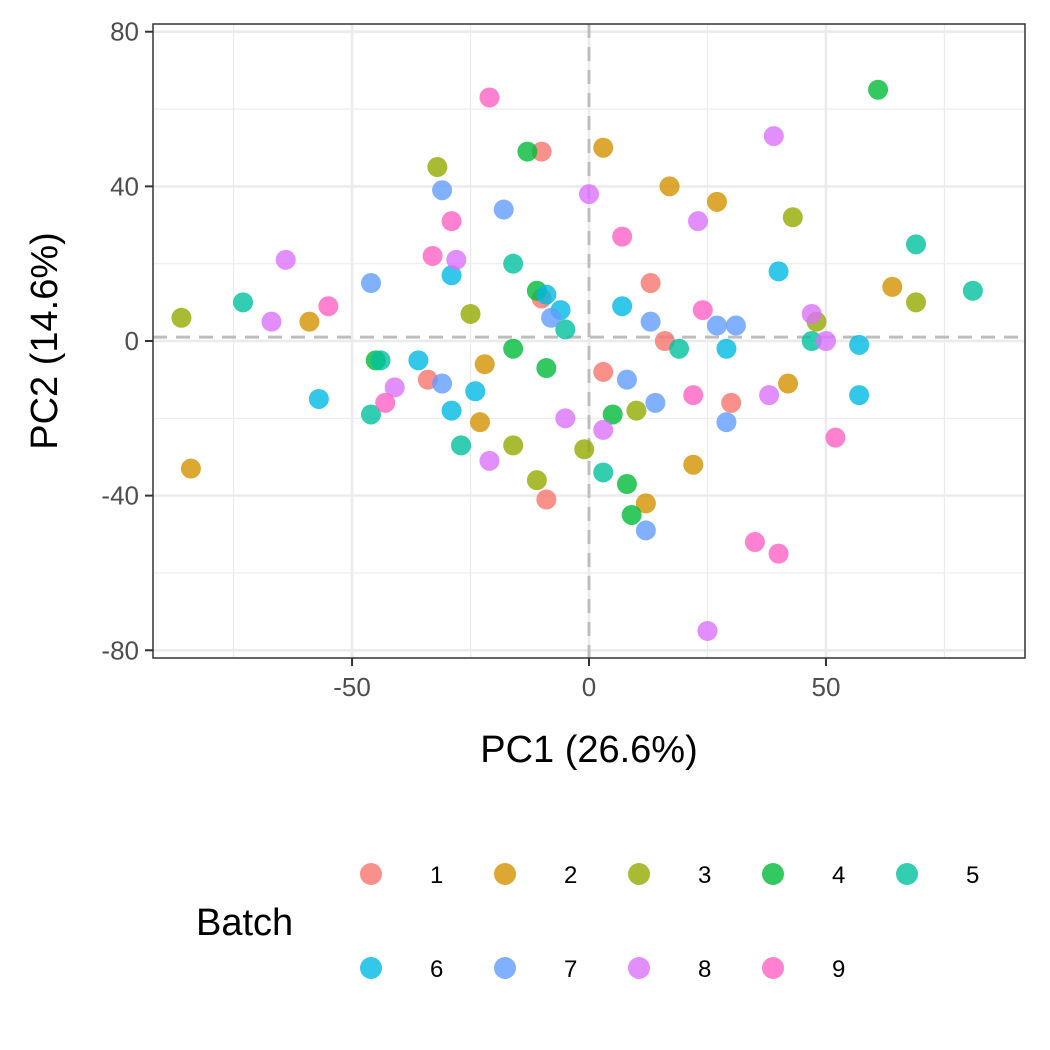 The height and width of the screenshot is (1050, 1050). I want to click on legend-label-batch-8: 8, so click(704, 969).